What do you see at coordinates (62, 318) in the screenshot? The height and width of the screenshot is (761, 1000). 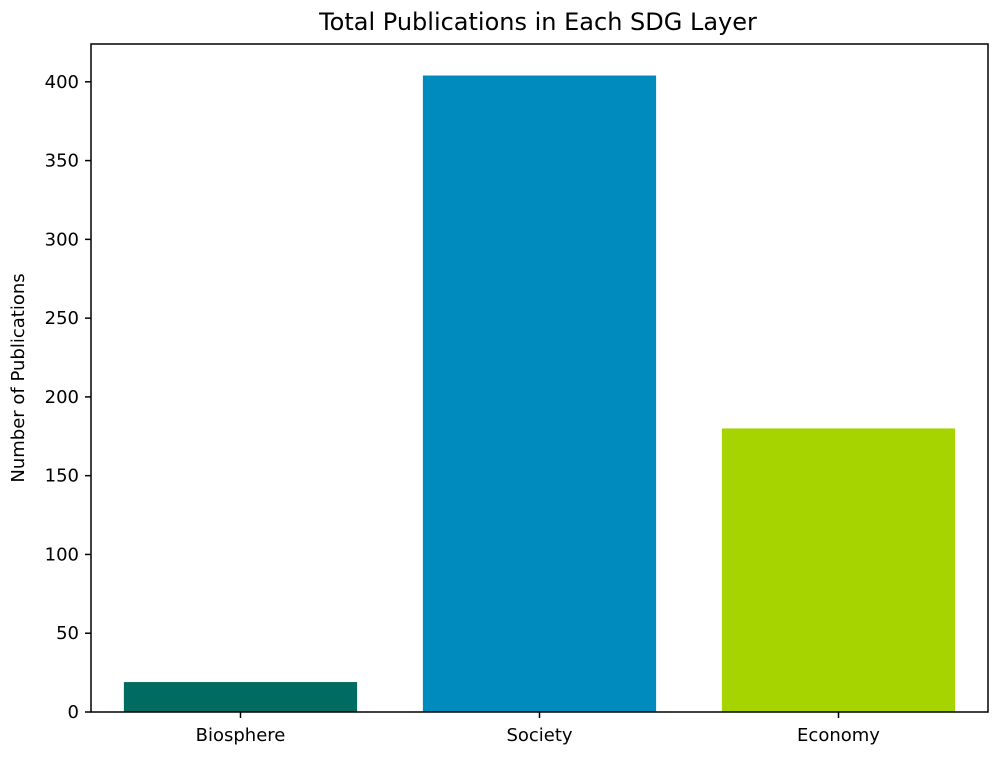 I see `y-tick-label: 250` at bounding box center [62, 318].